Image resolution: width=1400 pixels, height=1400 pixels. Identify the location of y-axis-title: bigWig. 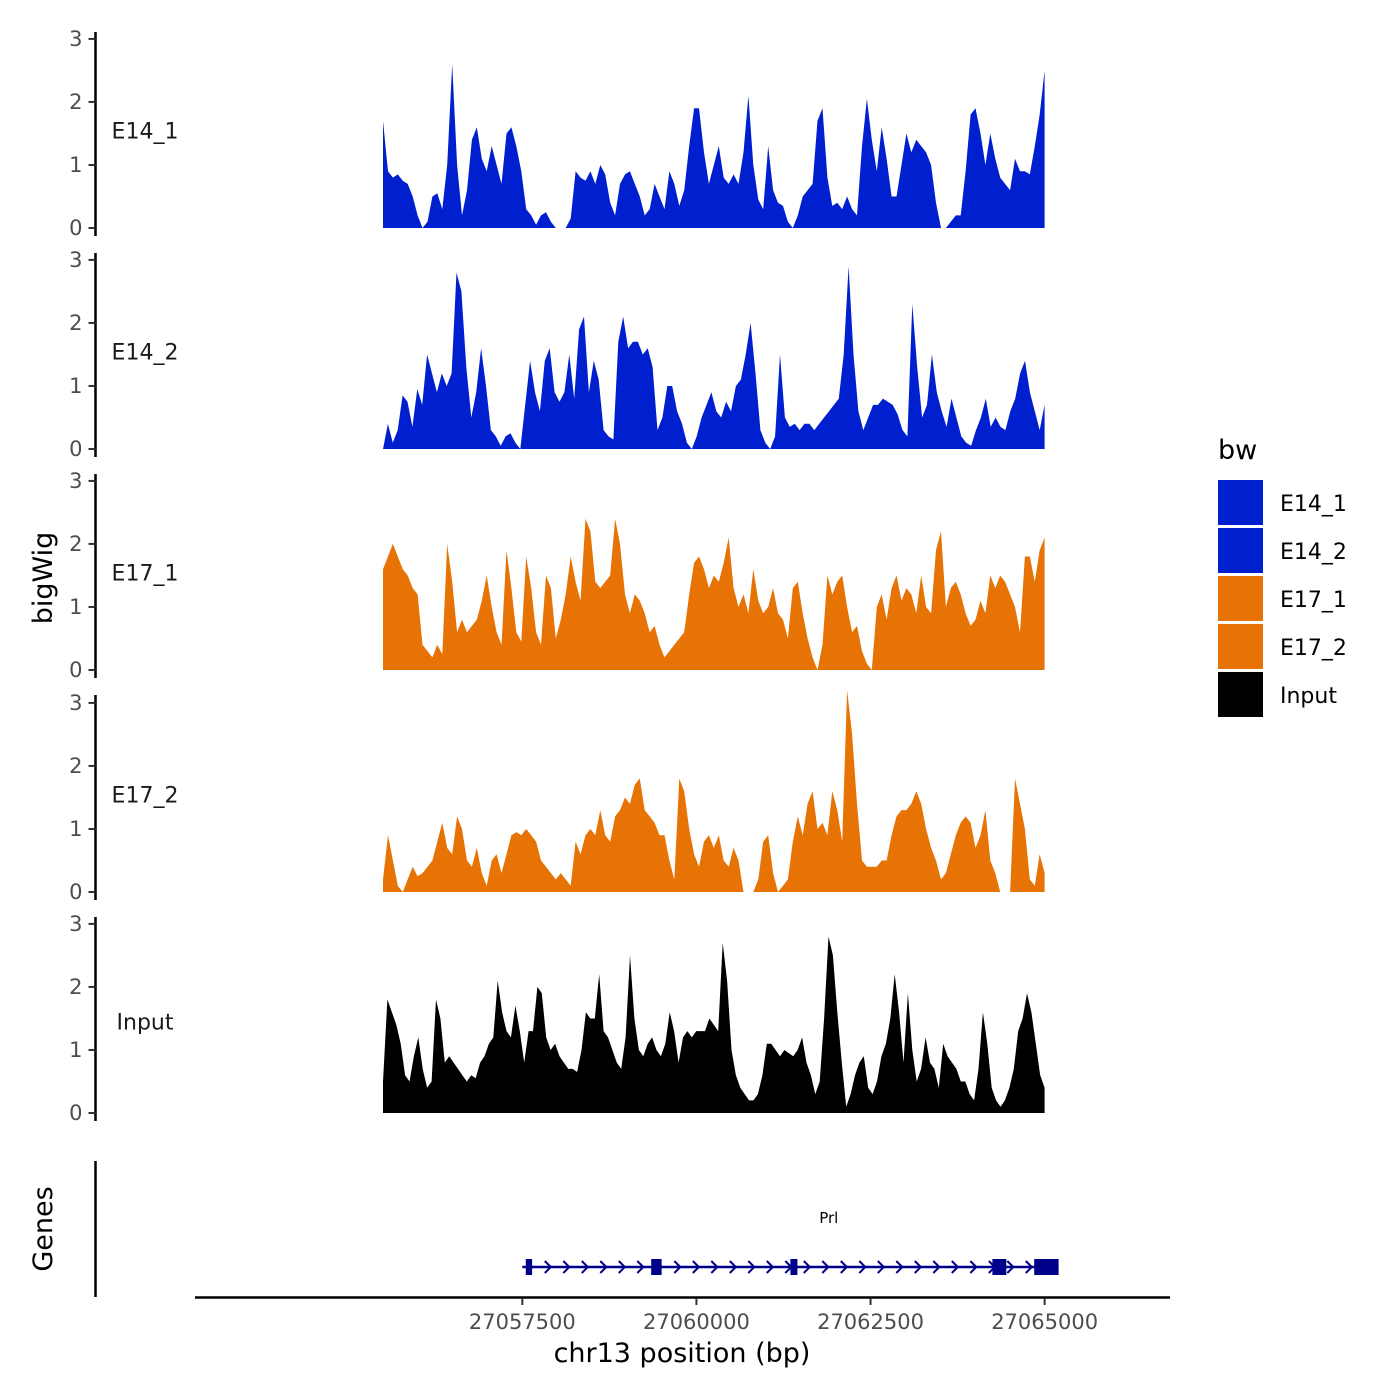
(43, 578).